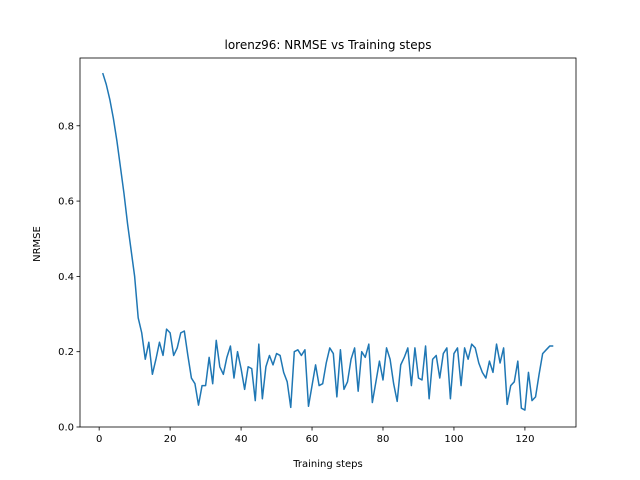 Image resolution: width=640 pixels, height=480 pixels. Describe the element at coordinates (383, 439) in the screenshot. I see `x-tick-label: 80` at that location.